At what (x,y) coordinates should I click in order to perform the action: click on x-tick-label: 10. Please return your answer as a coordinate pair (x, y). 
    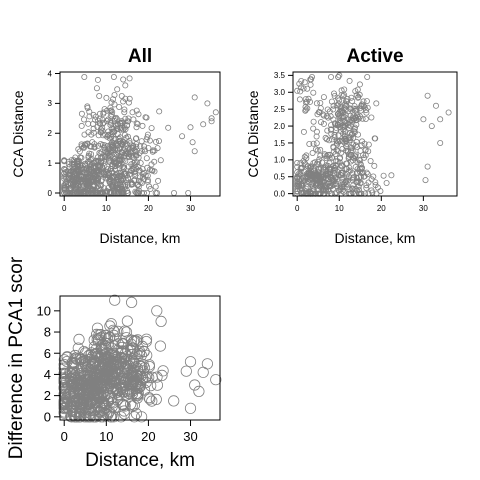
    Looking at the image, I should click on (106, 208).